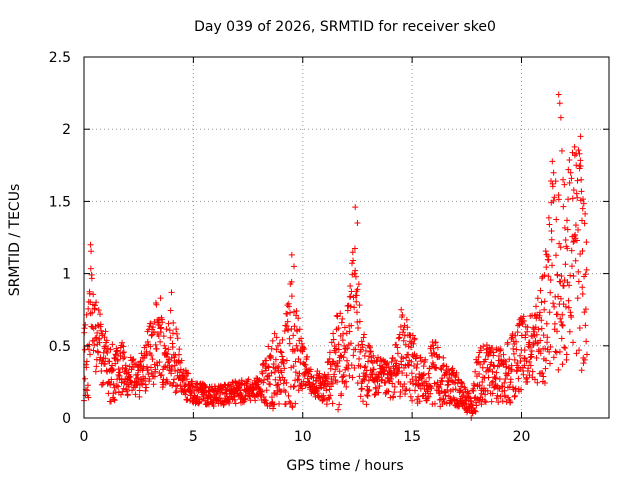 This screenshot has width=640, height=480. I want to click on x-tick-label: 0, so click(84, 437).